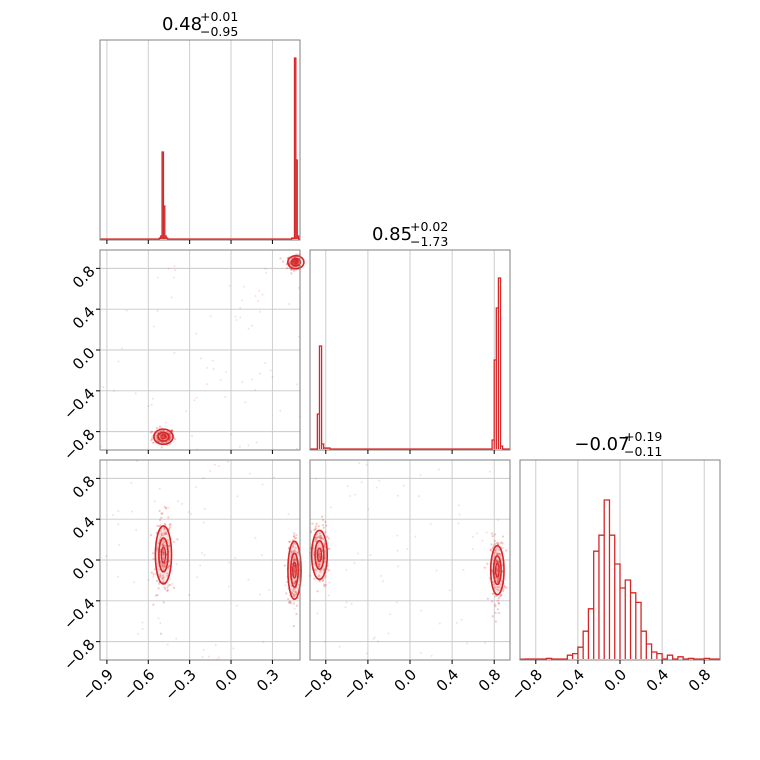 The height and width of the screenshot is (760, 760). Describe the element at coordinates (268, 681) in the screenshot. I see `x-tick-label: 0.3` at that location.